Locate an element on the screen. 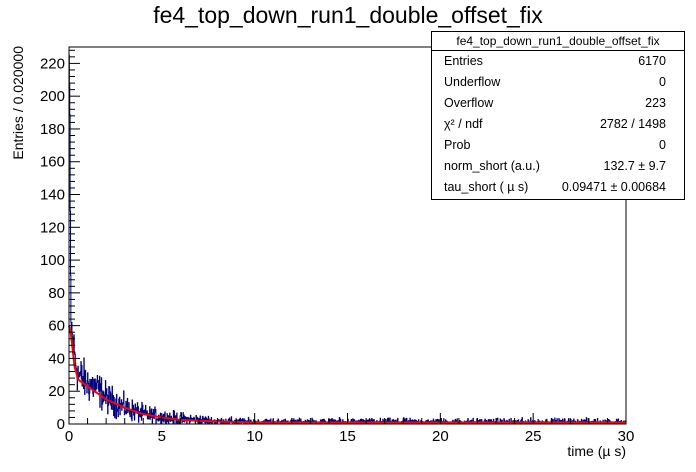 The height and width of the screenshot is (472, 696). stats-row: Overflow 223 is located at coordinates (558, 103).